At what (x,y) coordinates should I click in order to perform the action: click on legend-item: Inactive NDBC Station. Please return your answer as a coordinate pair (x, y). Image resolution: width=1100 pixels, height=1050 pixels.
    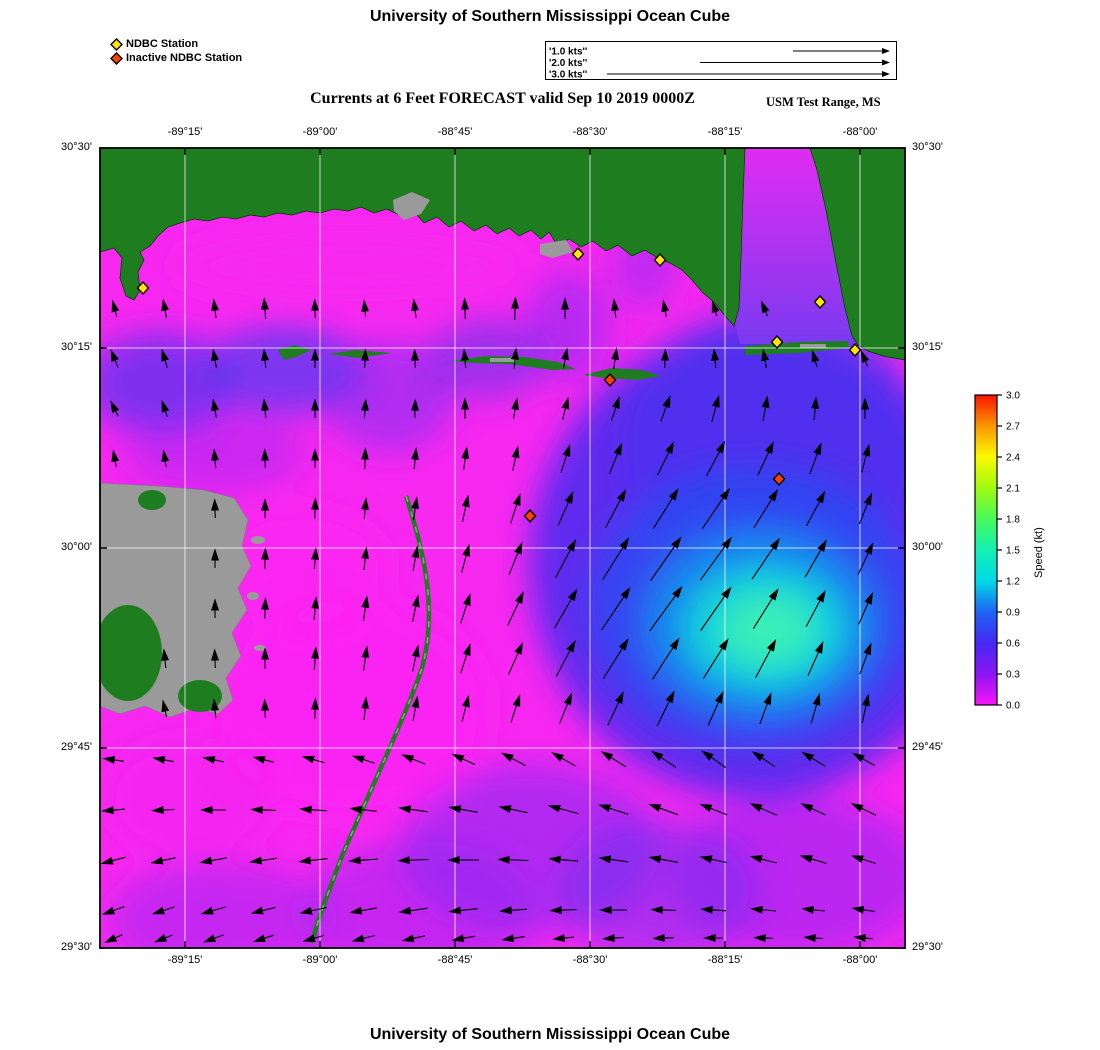
    Looking at the image, I should click on (176, 58).